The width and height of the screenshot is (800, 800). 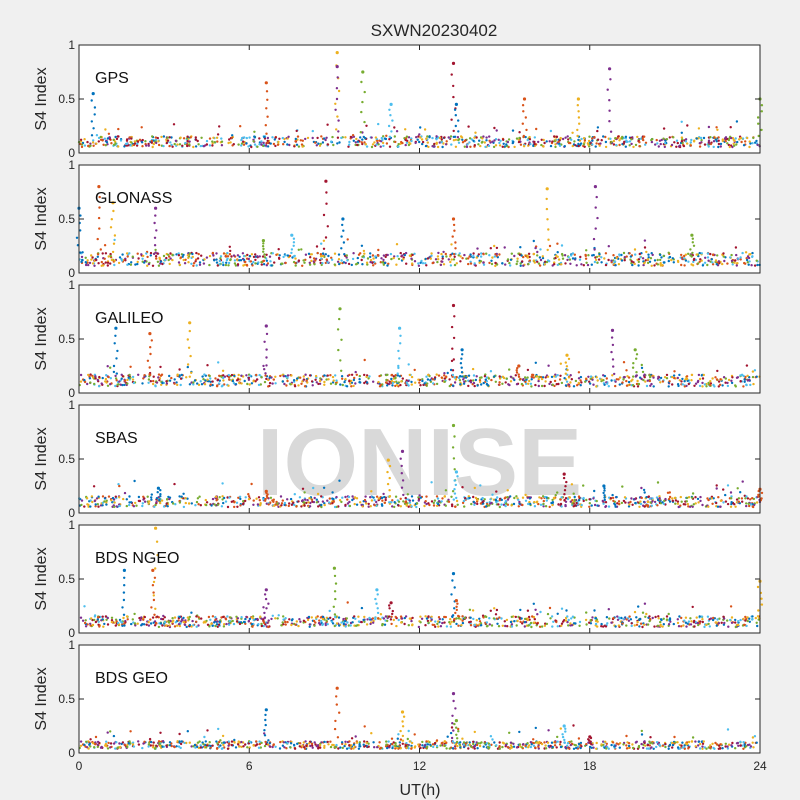 I want to click on spike-point, so click(x=340, y=309).